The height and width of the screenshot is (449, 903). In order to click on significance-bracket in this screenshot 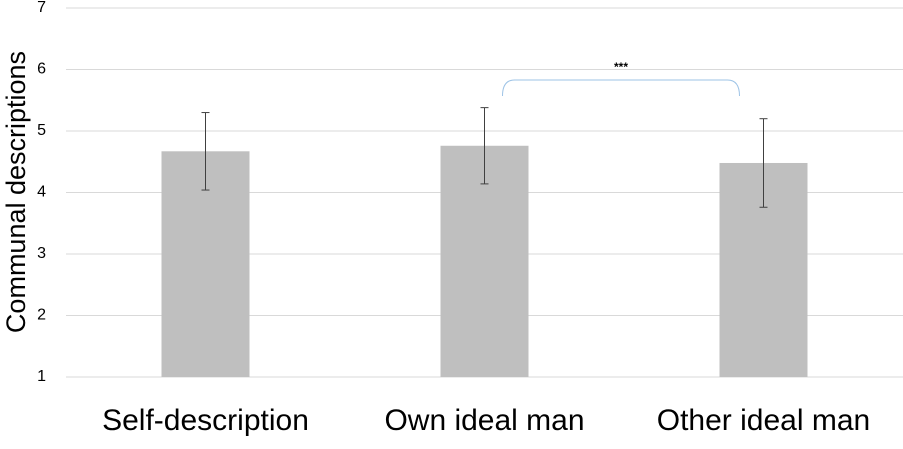, I will do `click(621, 88)`.